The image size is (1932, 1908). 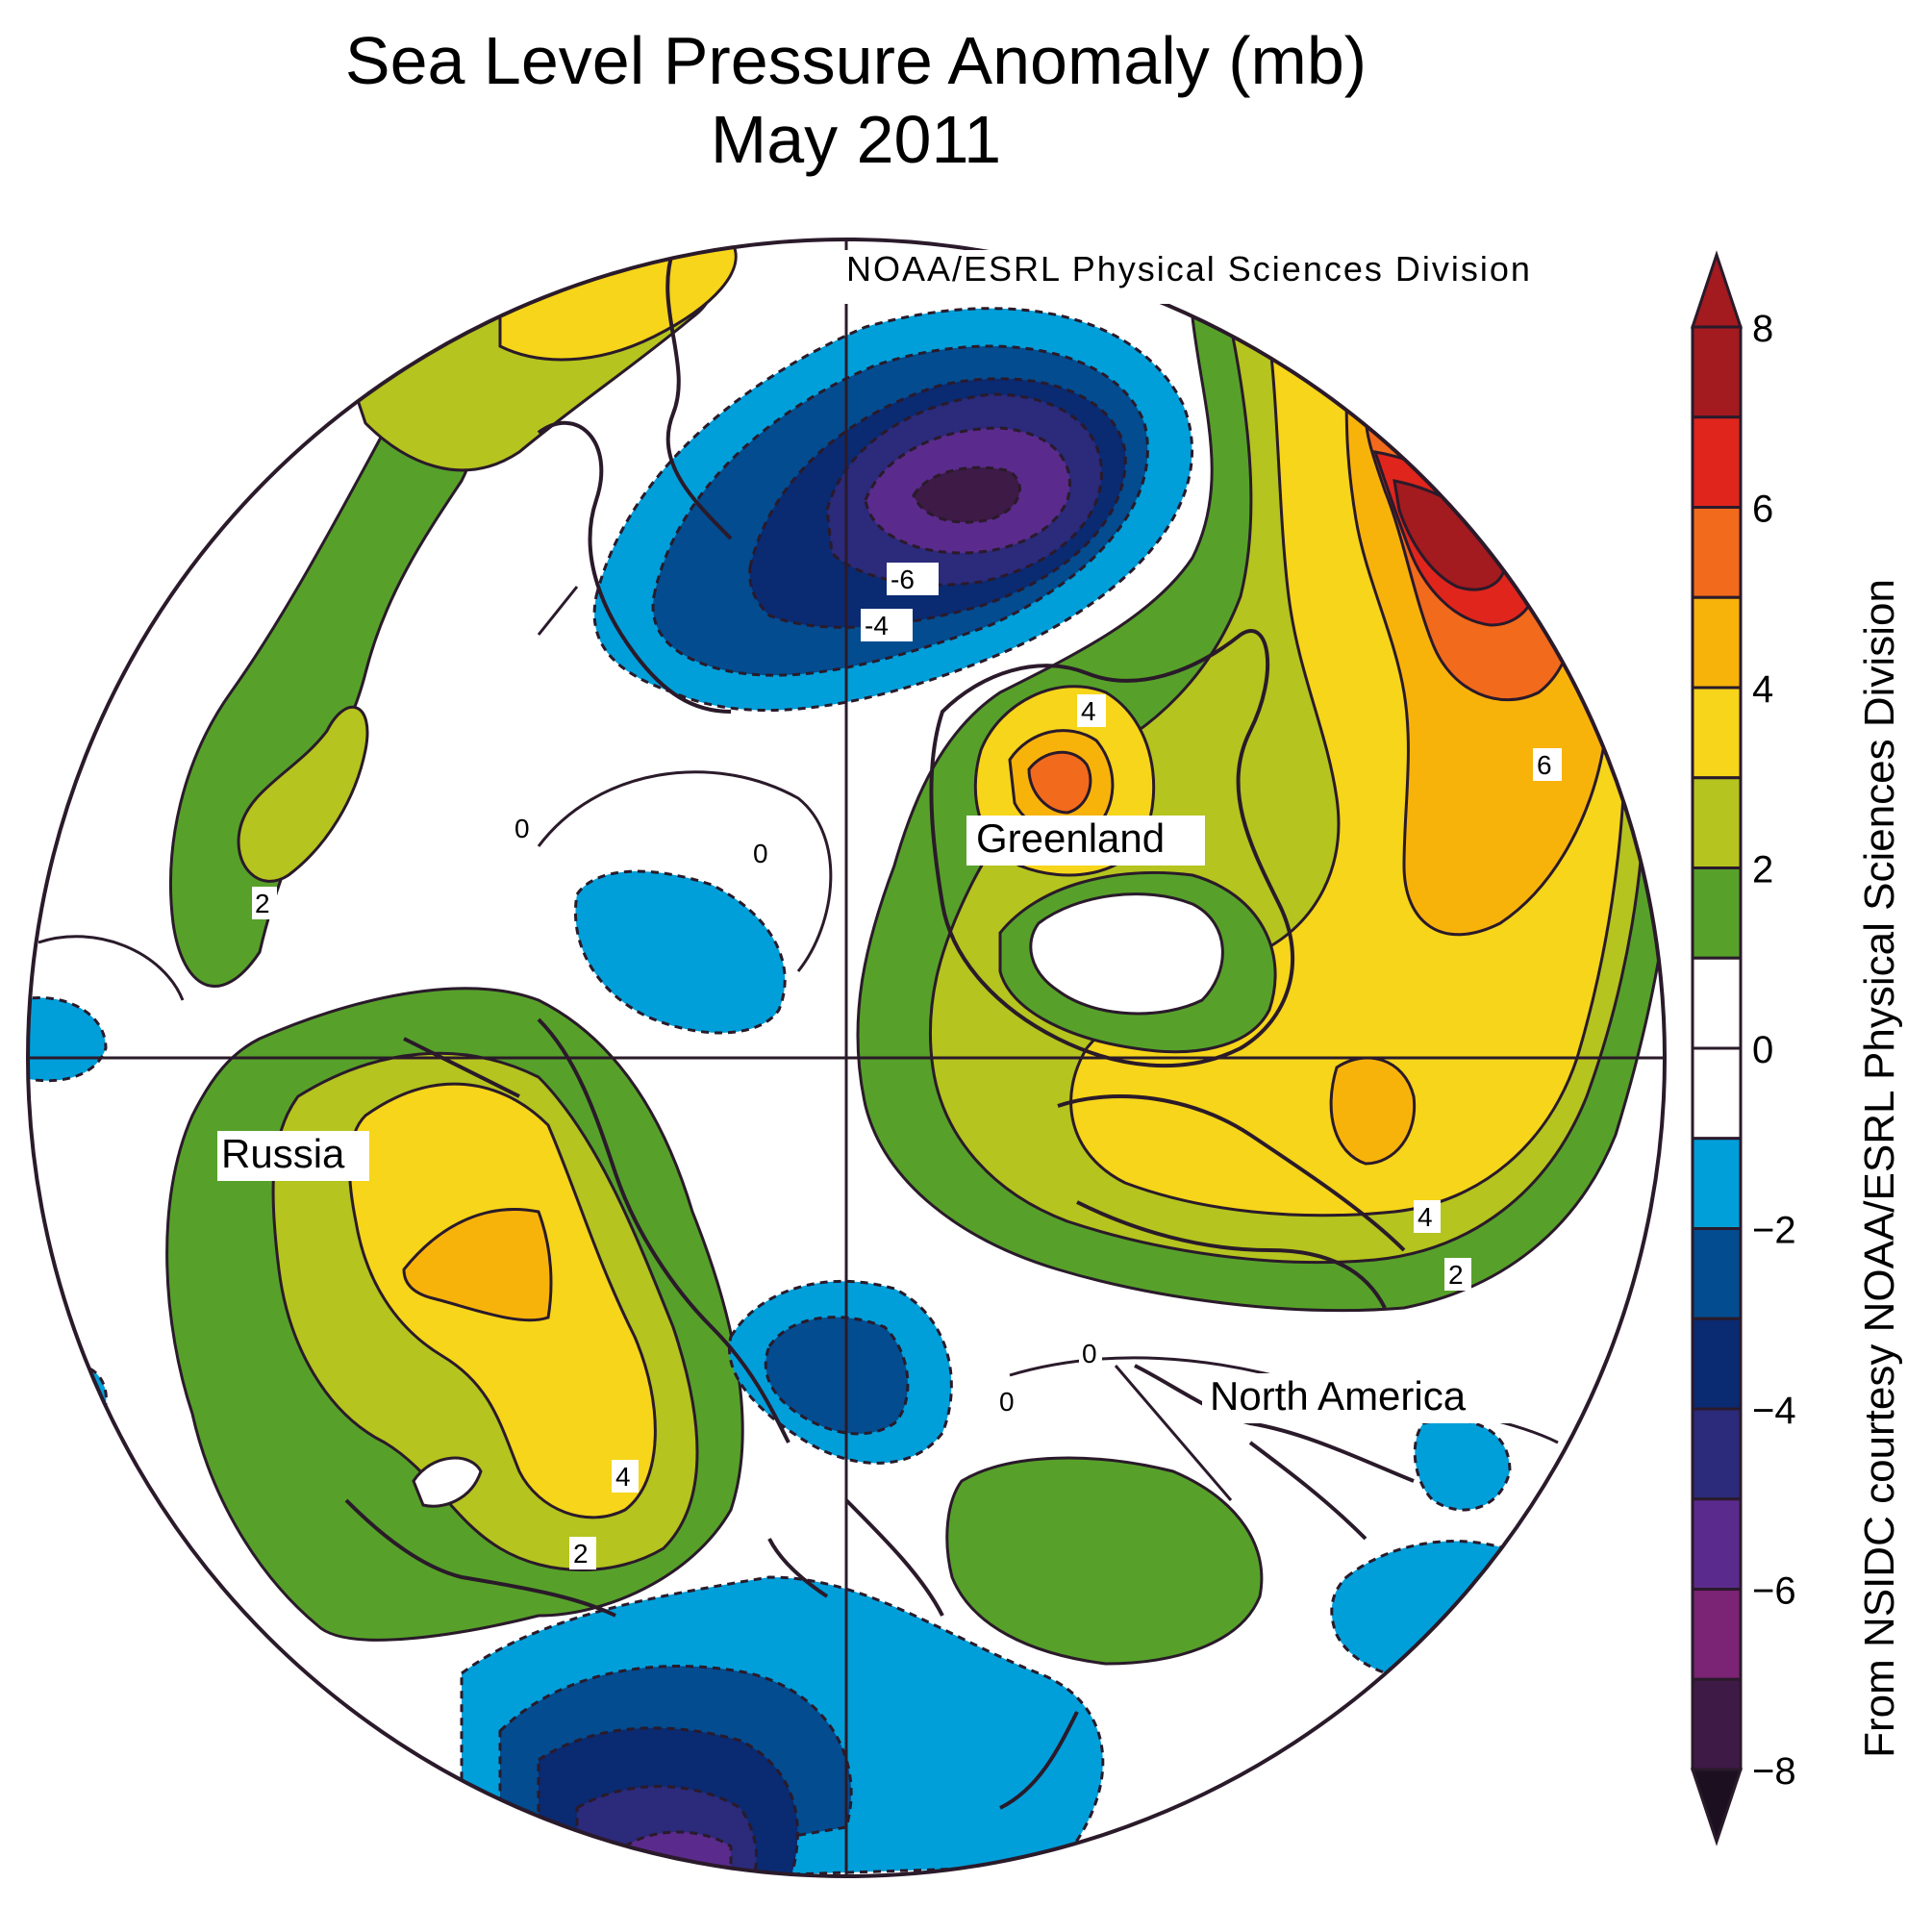 What do you see at coordinates (856, 139) in the screenshot?
I see `map-subtitle: May 2011` at bounding box center [856, 139].